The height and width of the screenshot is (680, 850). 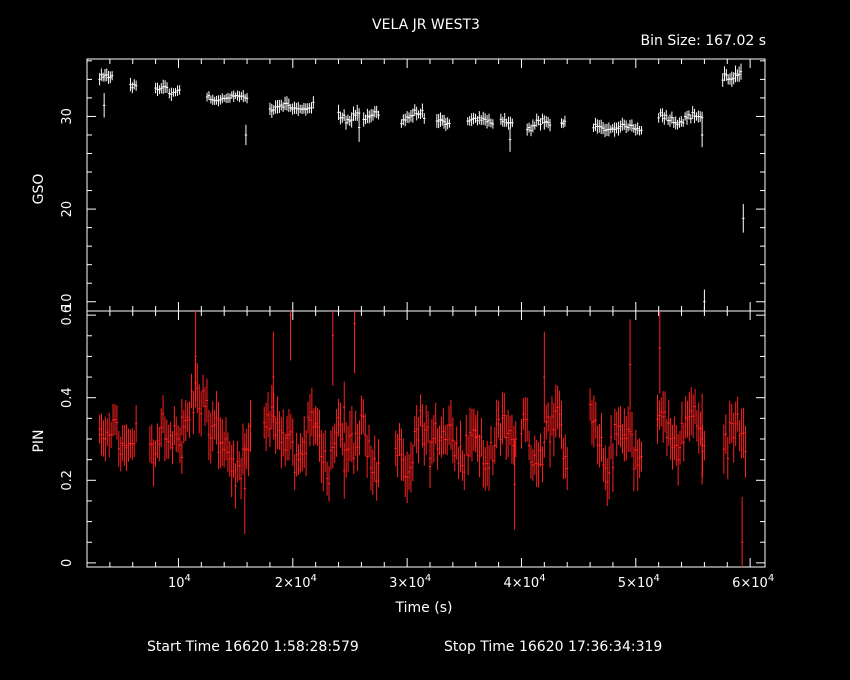 What do you see at coordinates (639, 582) in the screenshot?
I see `x-tick-label: 5×104` at bounding box center [639, 582].